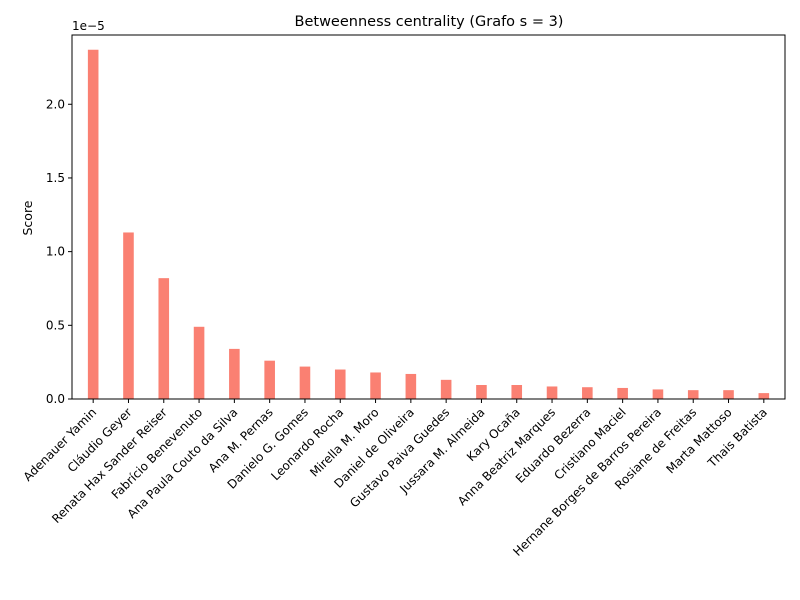  What do you see at coordinates (55, 104) in the screenshot?
I see `y-tick-label: 2.0` at bounding box center [55, 104].